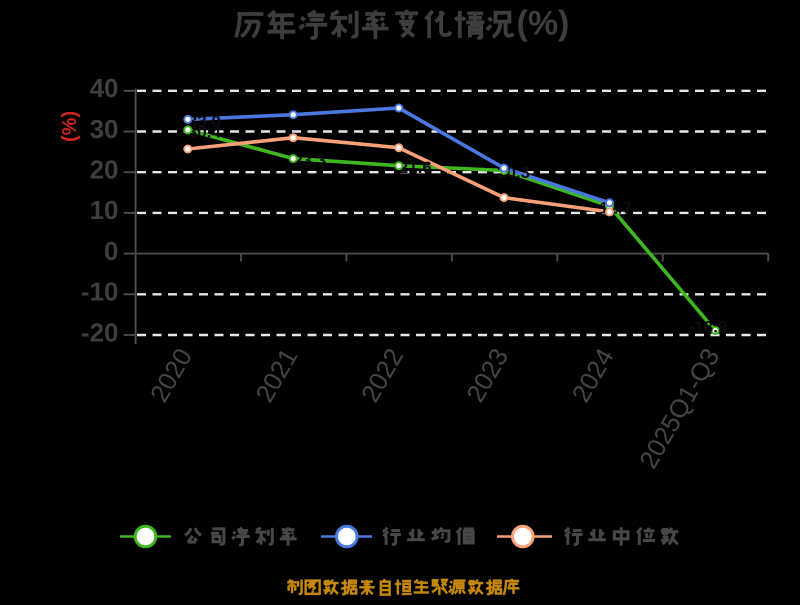  I want to click on svg-text: 21.6, so click(415, 167).